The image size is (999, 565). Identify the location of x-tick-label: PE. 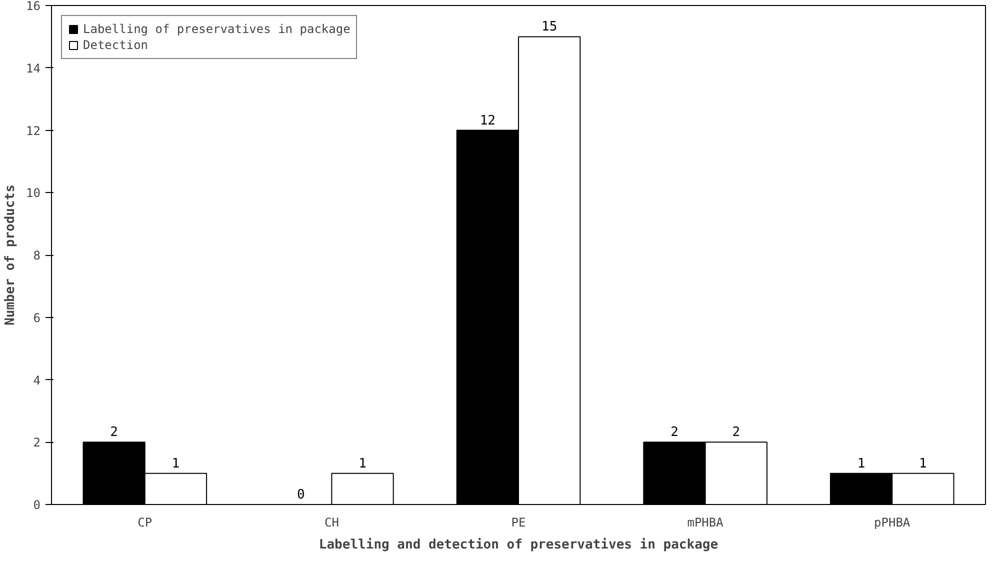
(518, 523).